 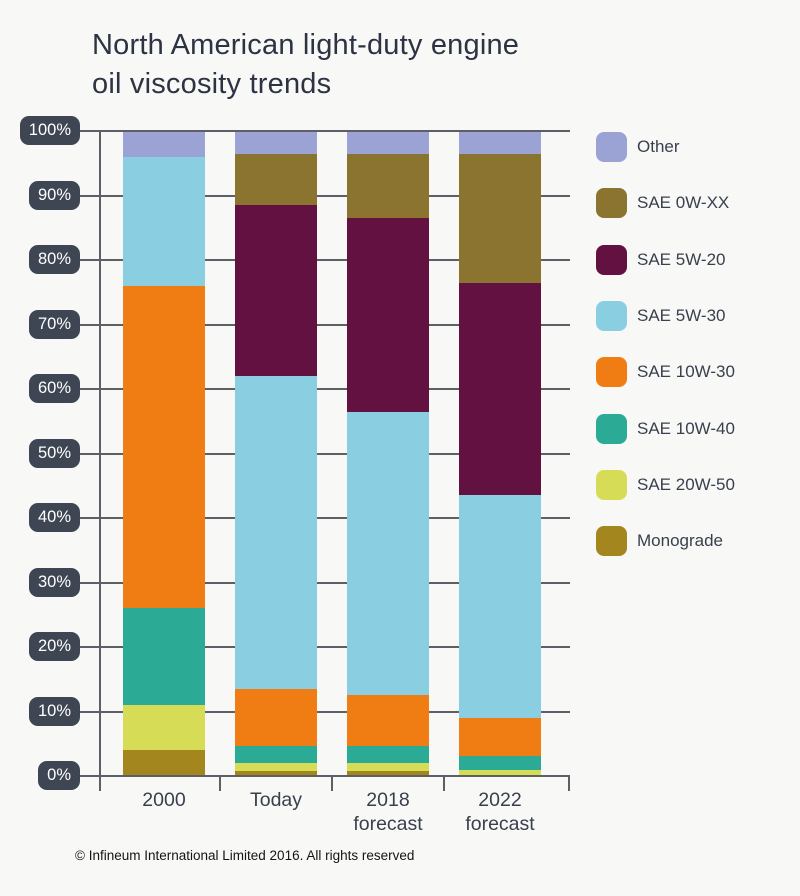 I want to click on gridline-40%, so click(x=324, y=518).